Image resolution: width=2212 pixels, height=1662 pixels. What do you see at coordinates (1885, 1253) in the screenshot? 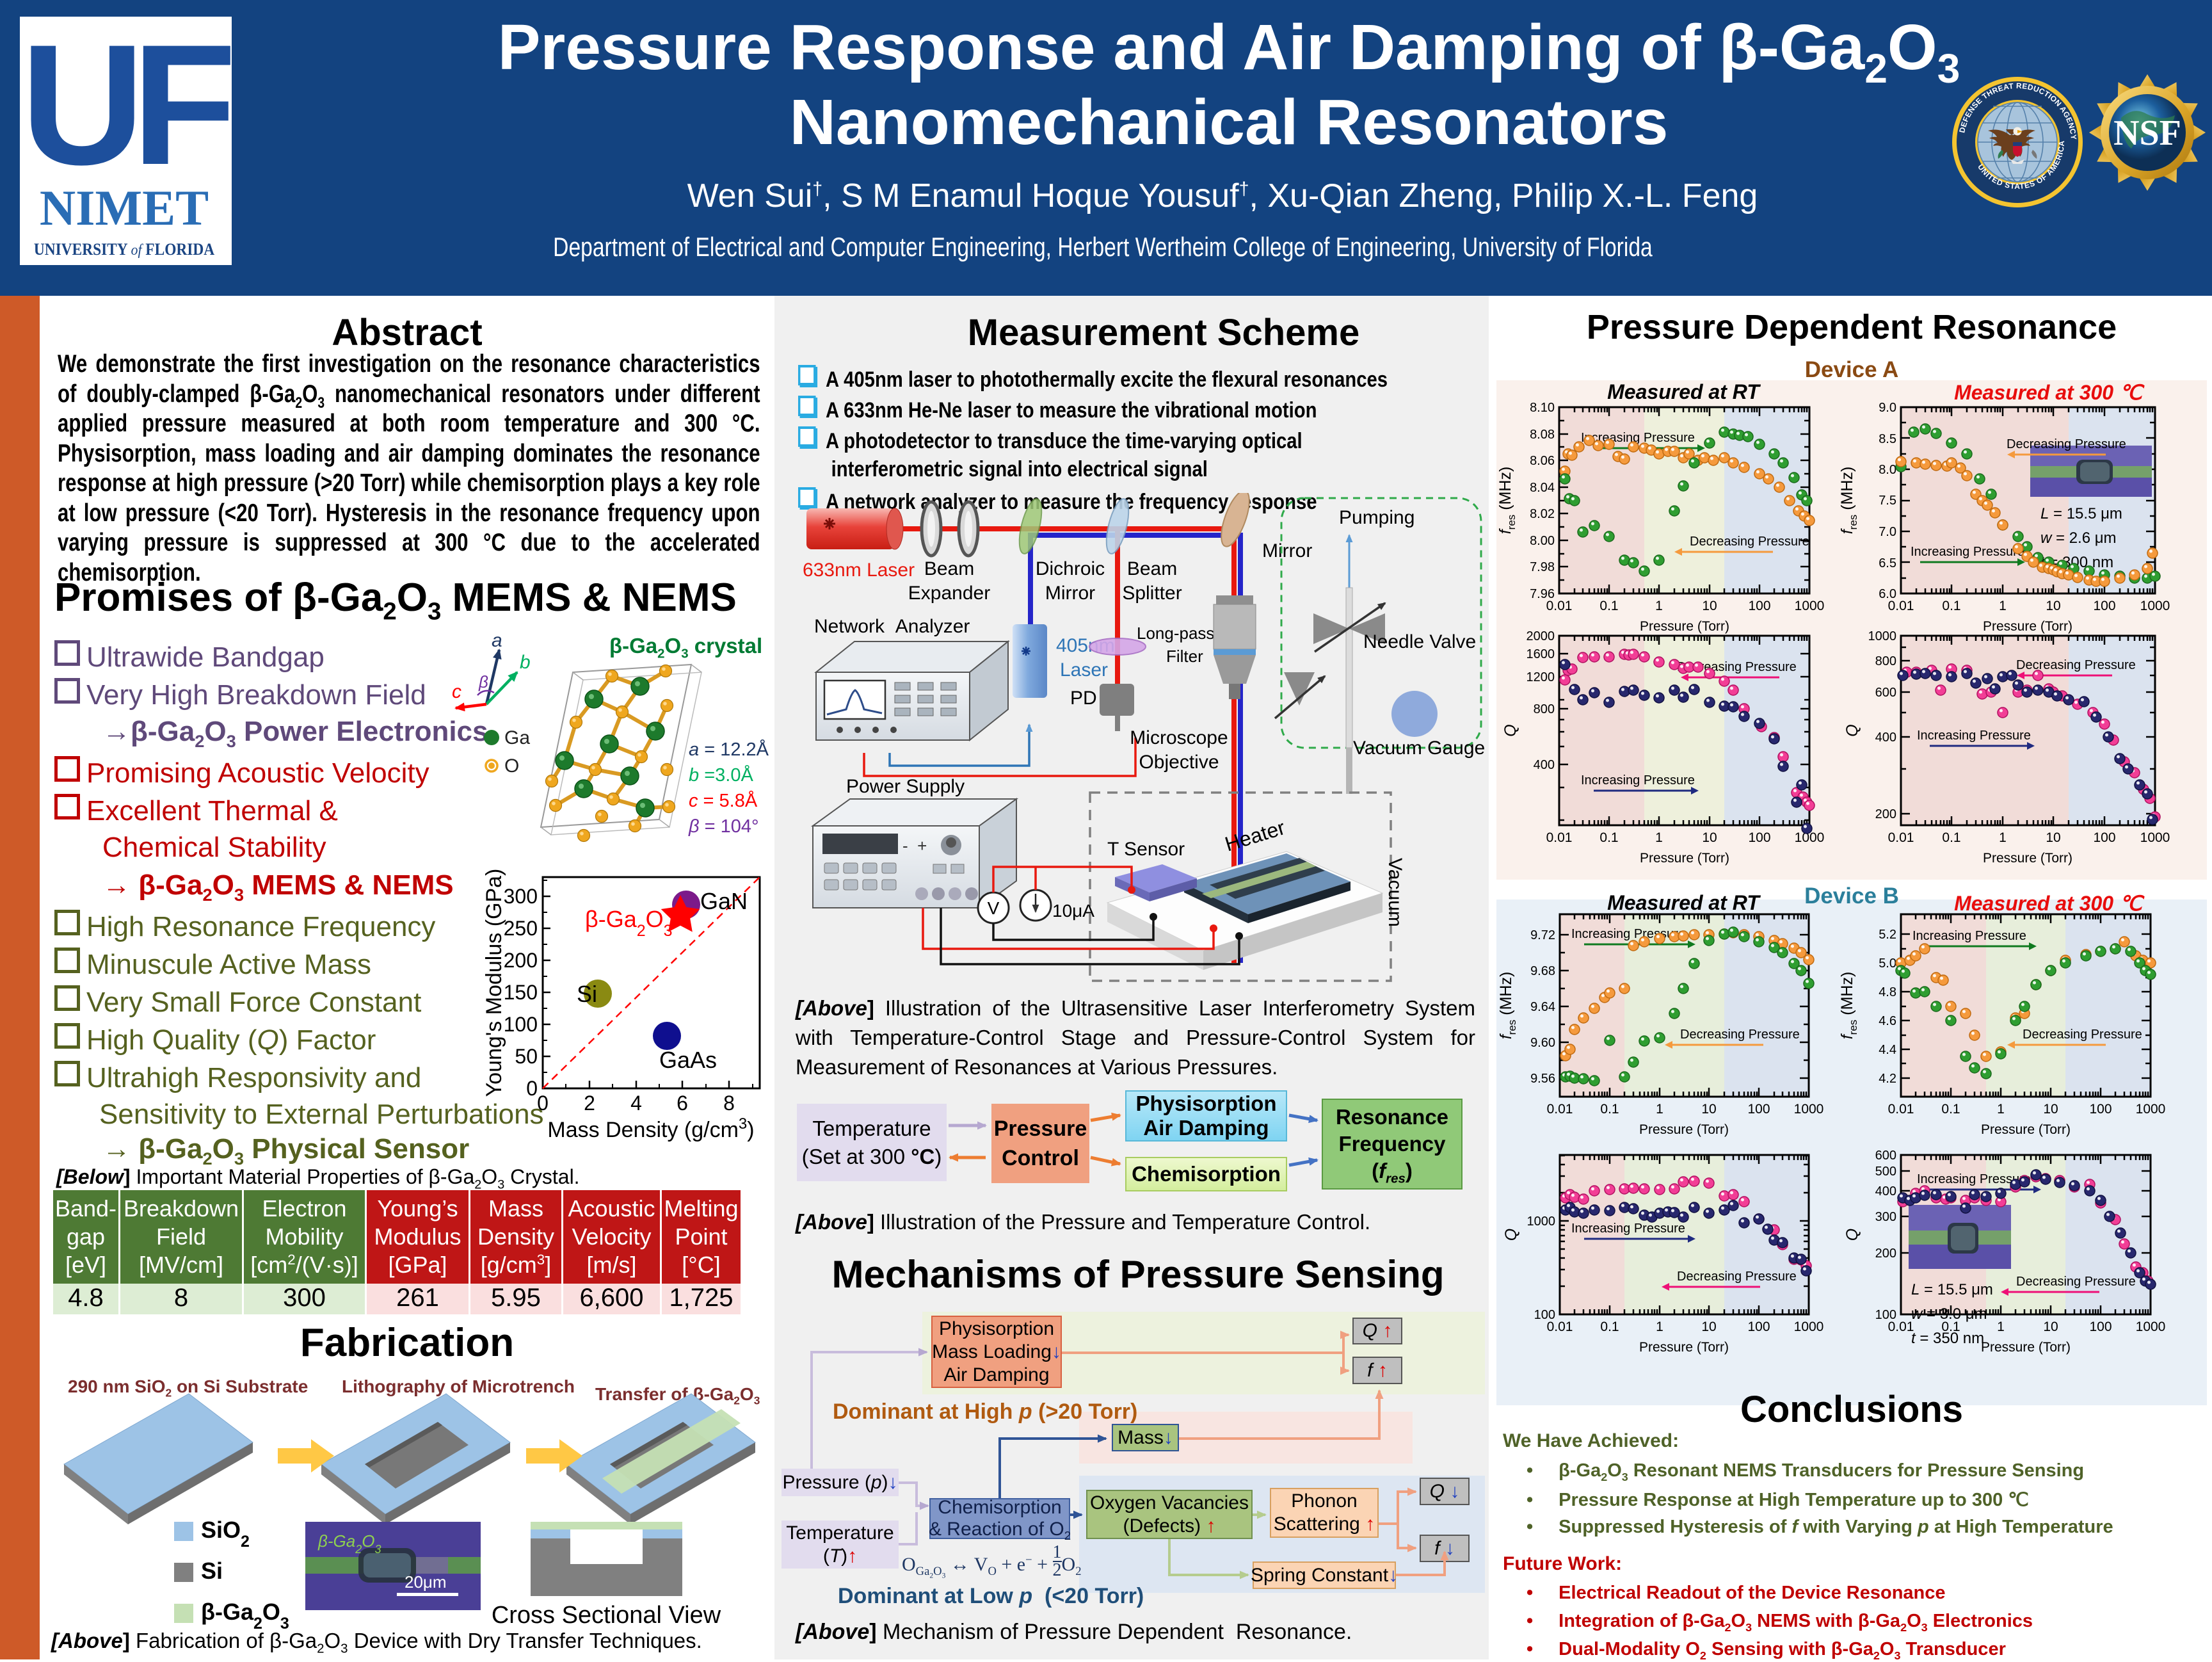
I see `svg-text: 200` at bounding box center [1885, 1253].